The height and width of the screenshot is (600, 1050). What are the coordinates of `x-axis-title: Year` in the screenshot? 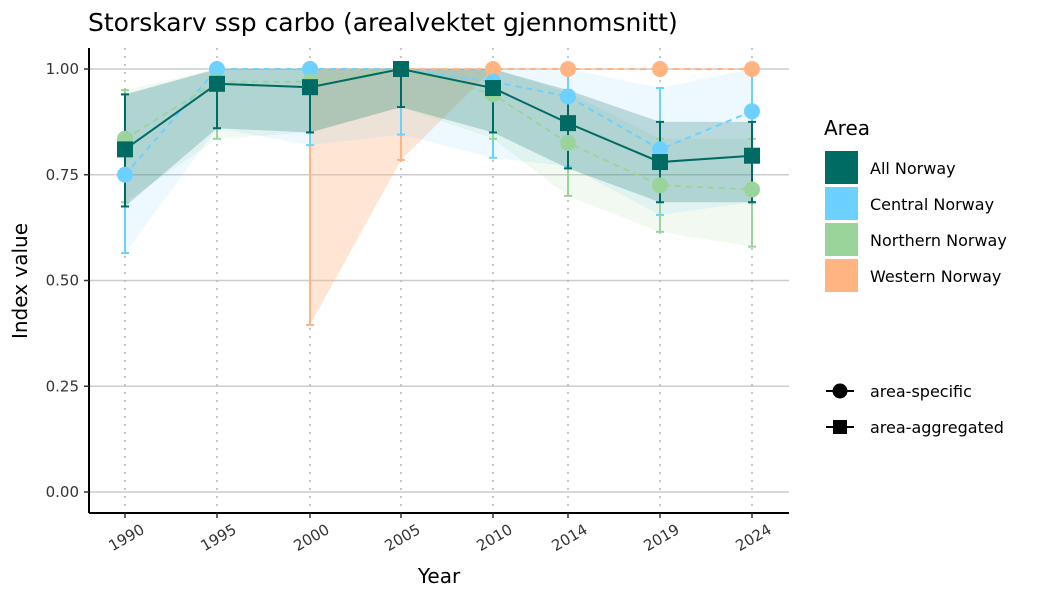 It's located at (439, 576).